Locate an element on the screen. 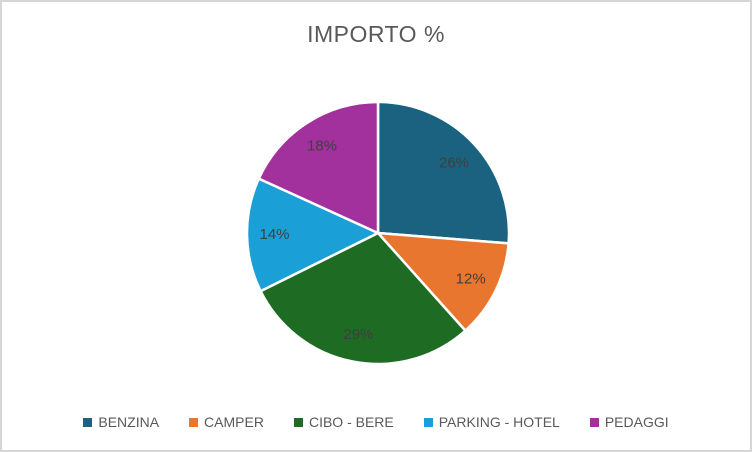 The width and height of the screenshot is (752, 452). legend-item-pedaggi: PEDAGGI is located at coordinates (629, 422).